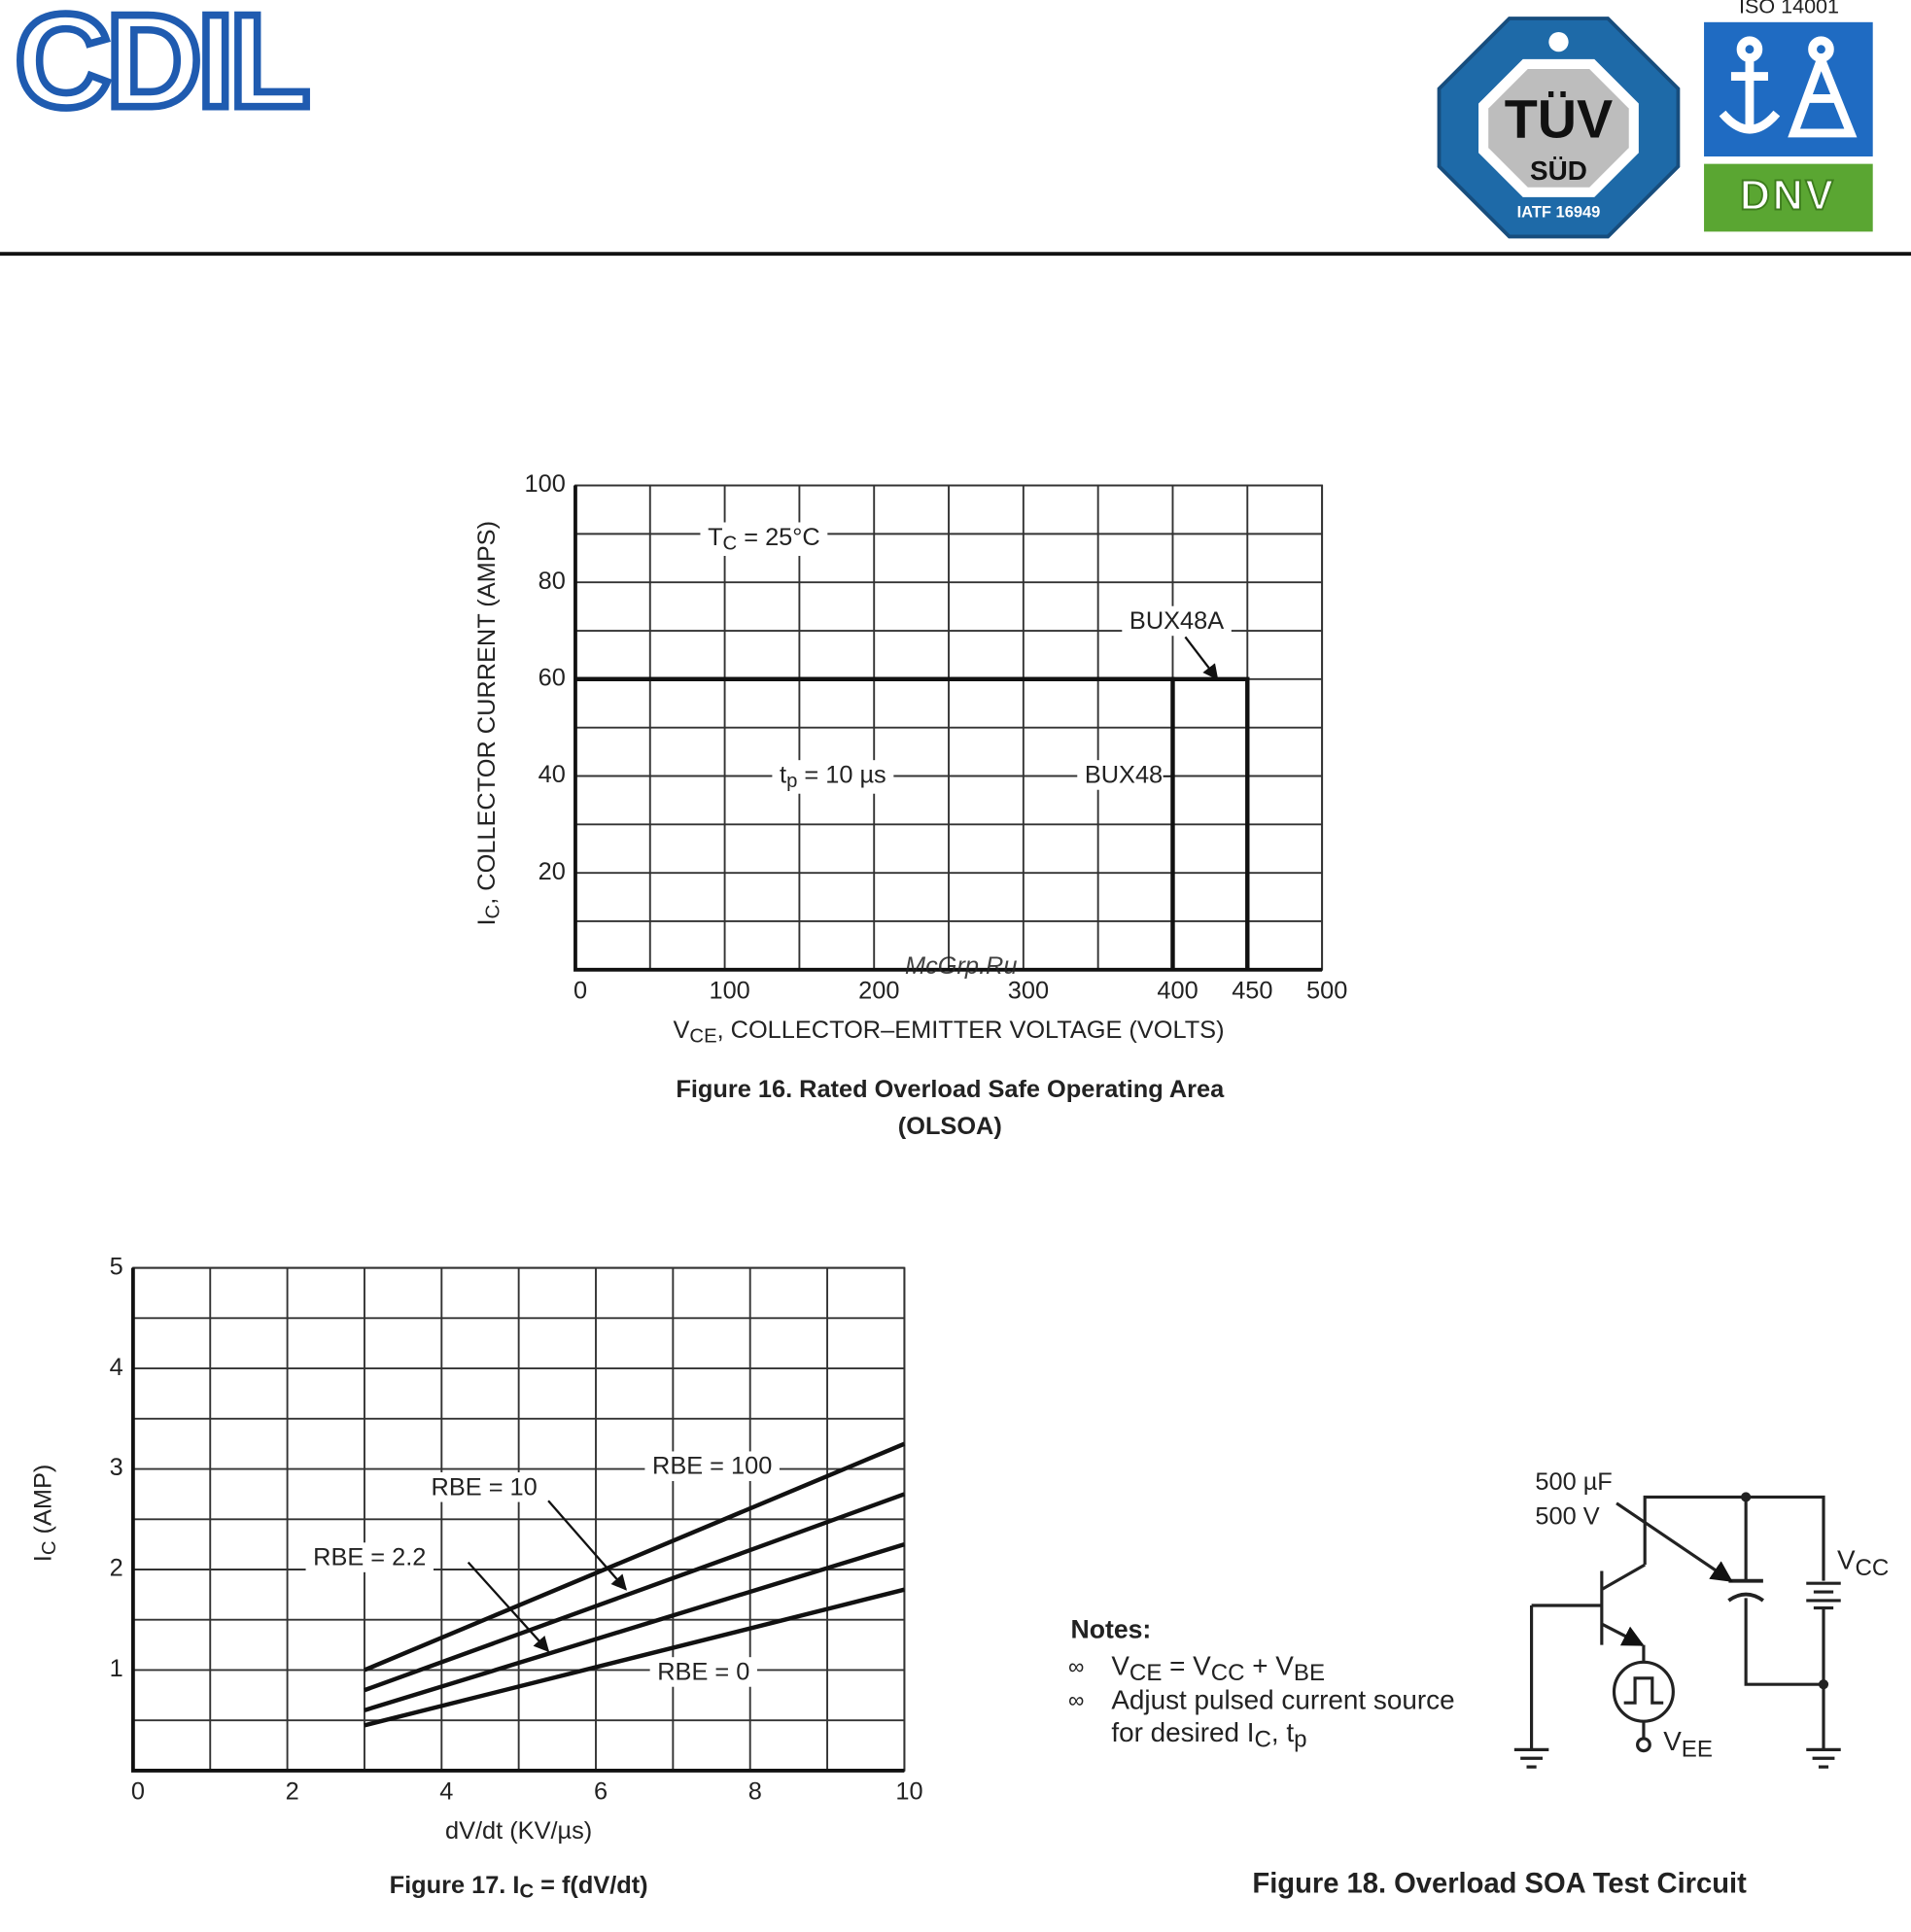 The image size is (1911, 1932). Describe the element at coordinates (161, 68) in the screenshot. I see `logo: CDIL` at that location.